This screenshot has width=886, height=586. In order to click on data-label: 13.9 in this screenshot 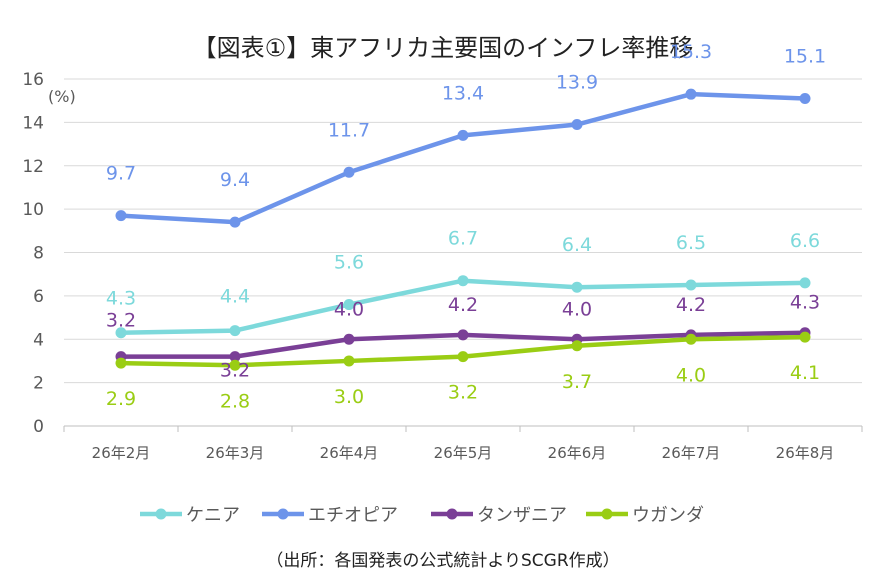, I will do `click(577, 83)`.